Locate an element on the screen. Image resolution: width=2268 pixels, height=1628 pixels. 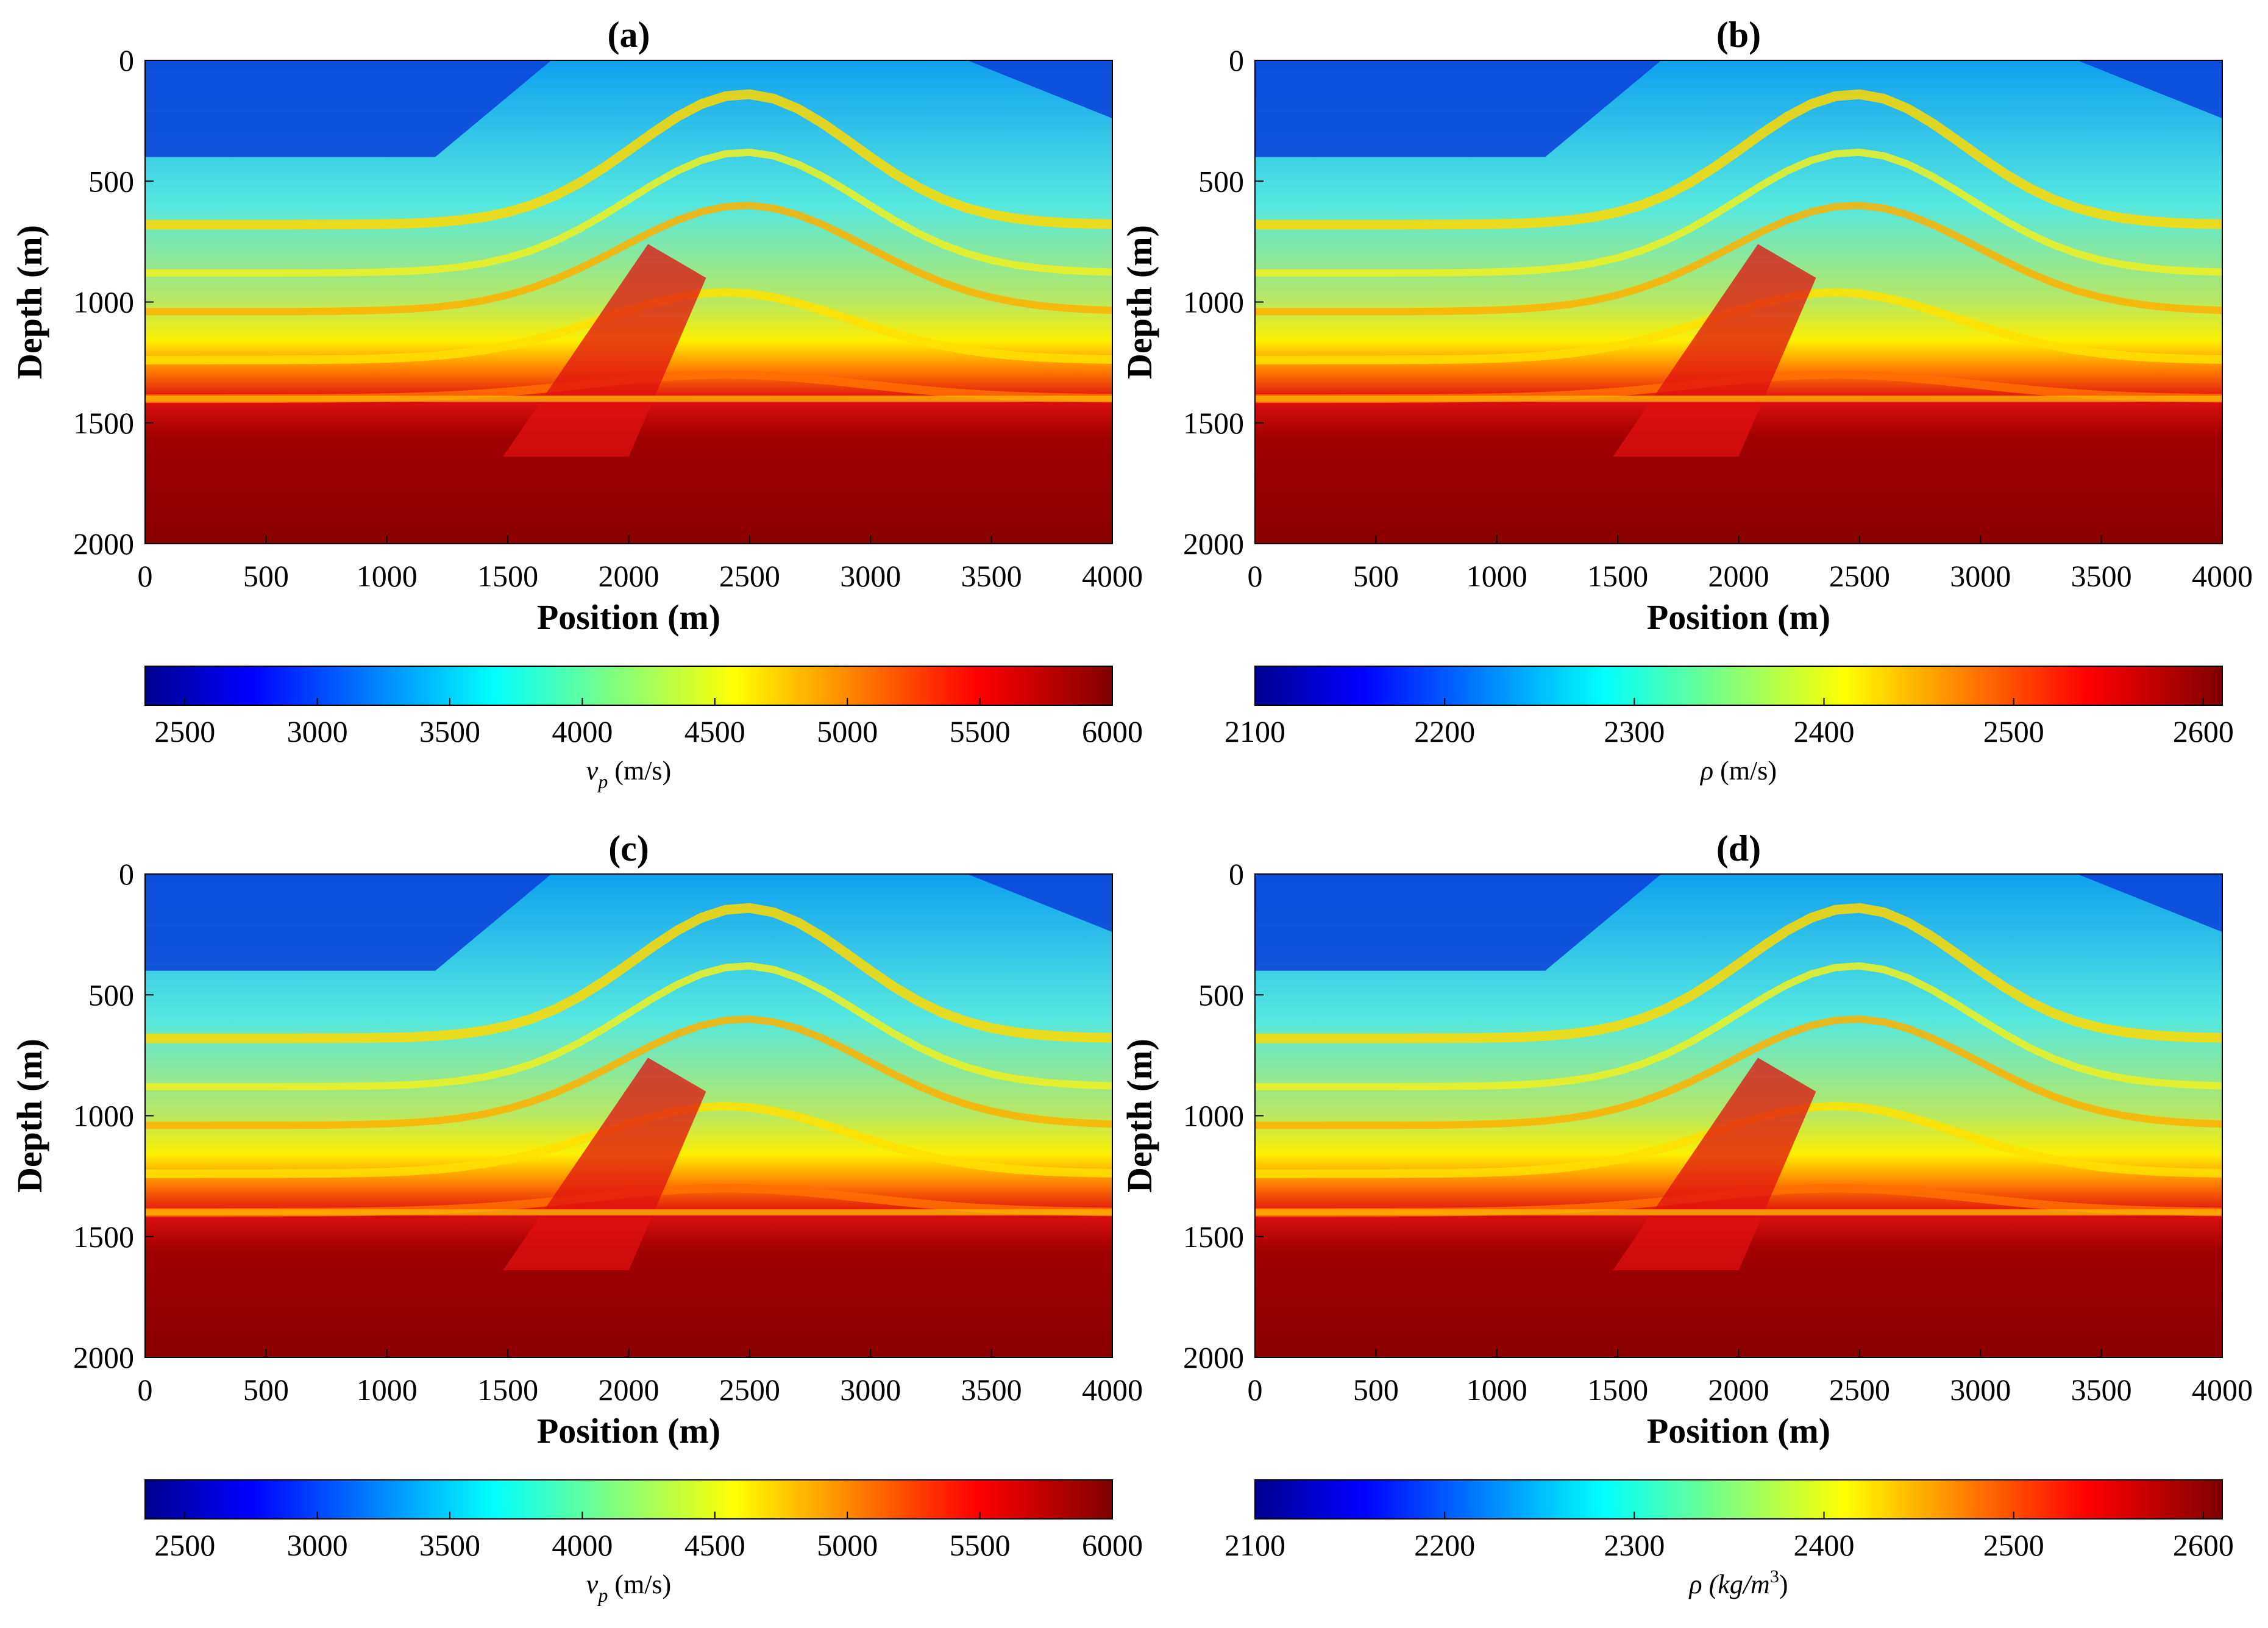
colorbar-label-sup: 3 is located at coordinates (1774, 1577).